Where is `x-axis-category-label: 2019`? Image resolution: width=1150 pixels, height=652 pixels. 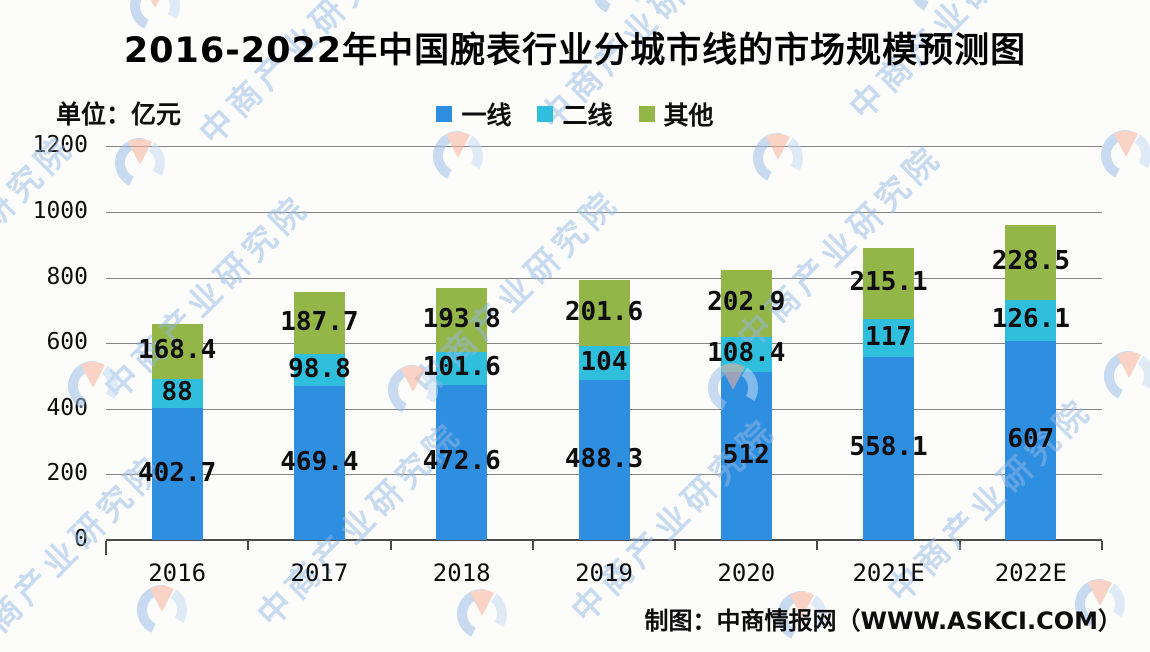
x-axis-category-label: 2019 is located at coordinates (604, 573).